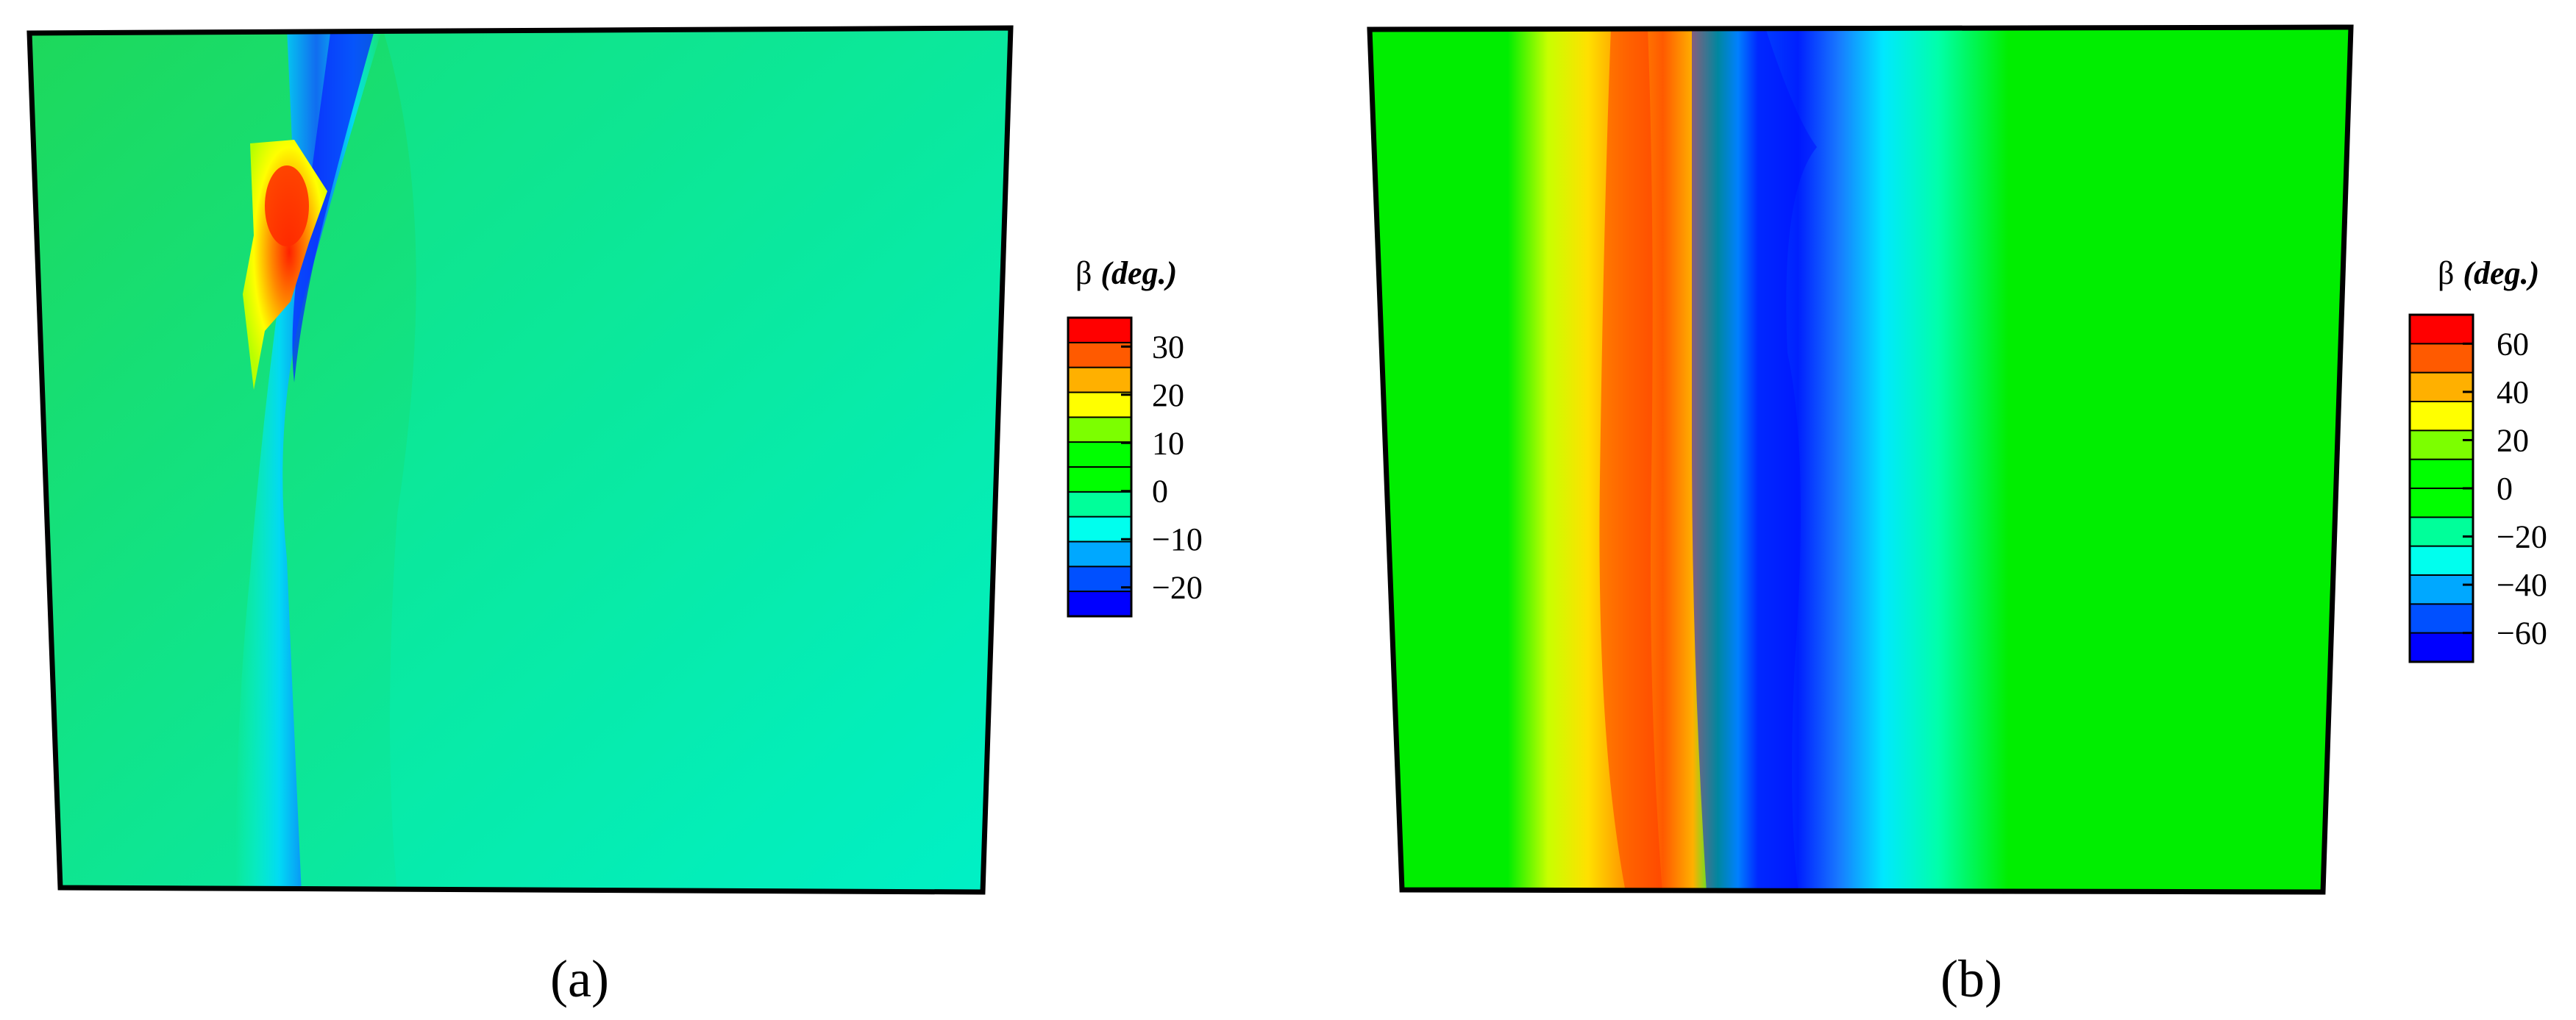  I want to click on colorbar-tick-label: 30, so click(1168, 347).